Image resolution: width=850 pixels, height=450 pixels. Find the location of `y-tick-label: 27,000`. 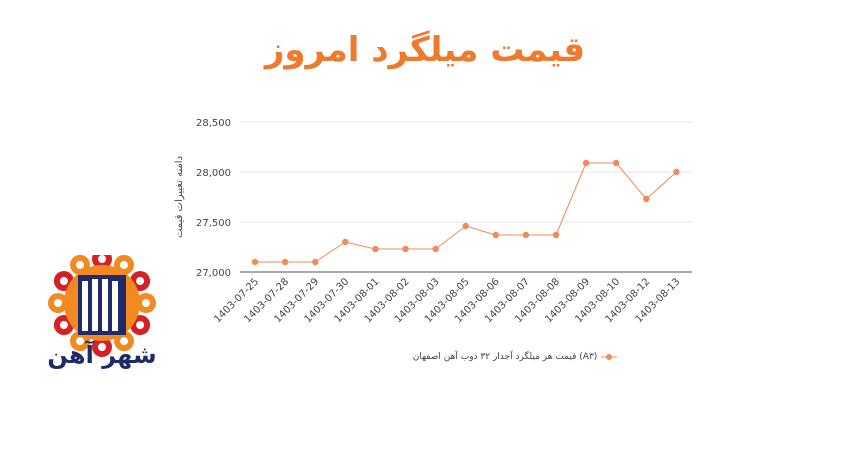

y-tick-label: 27,000 is located at coordinates (213, 273).